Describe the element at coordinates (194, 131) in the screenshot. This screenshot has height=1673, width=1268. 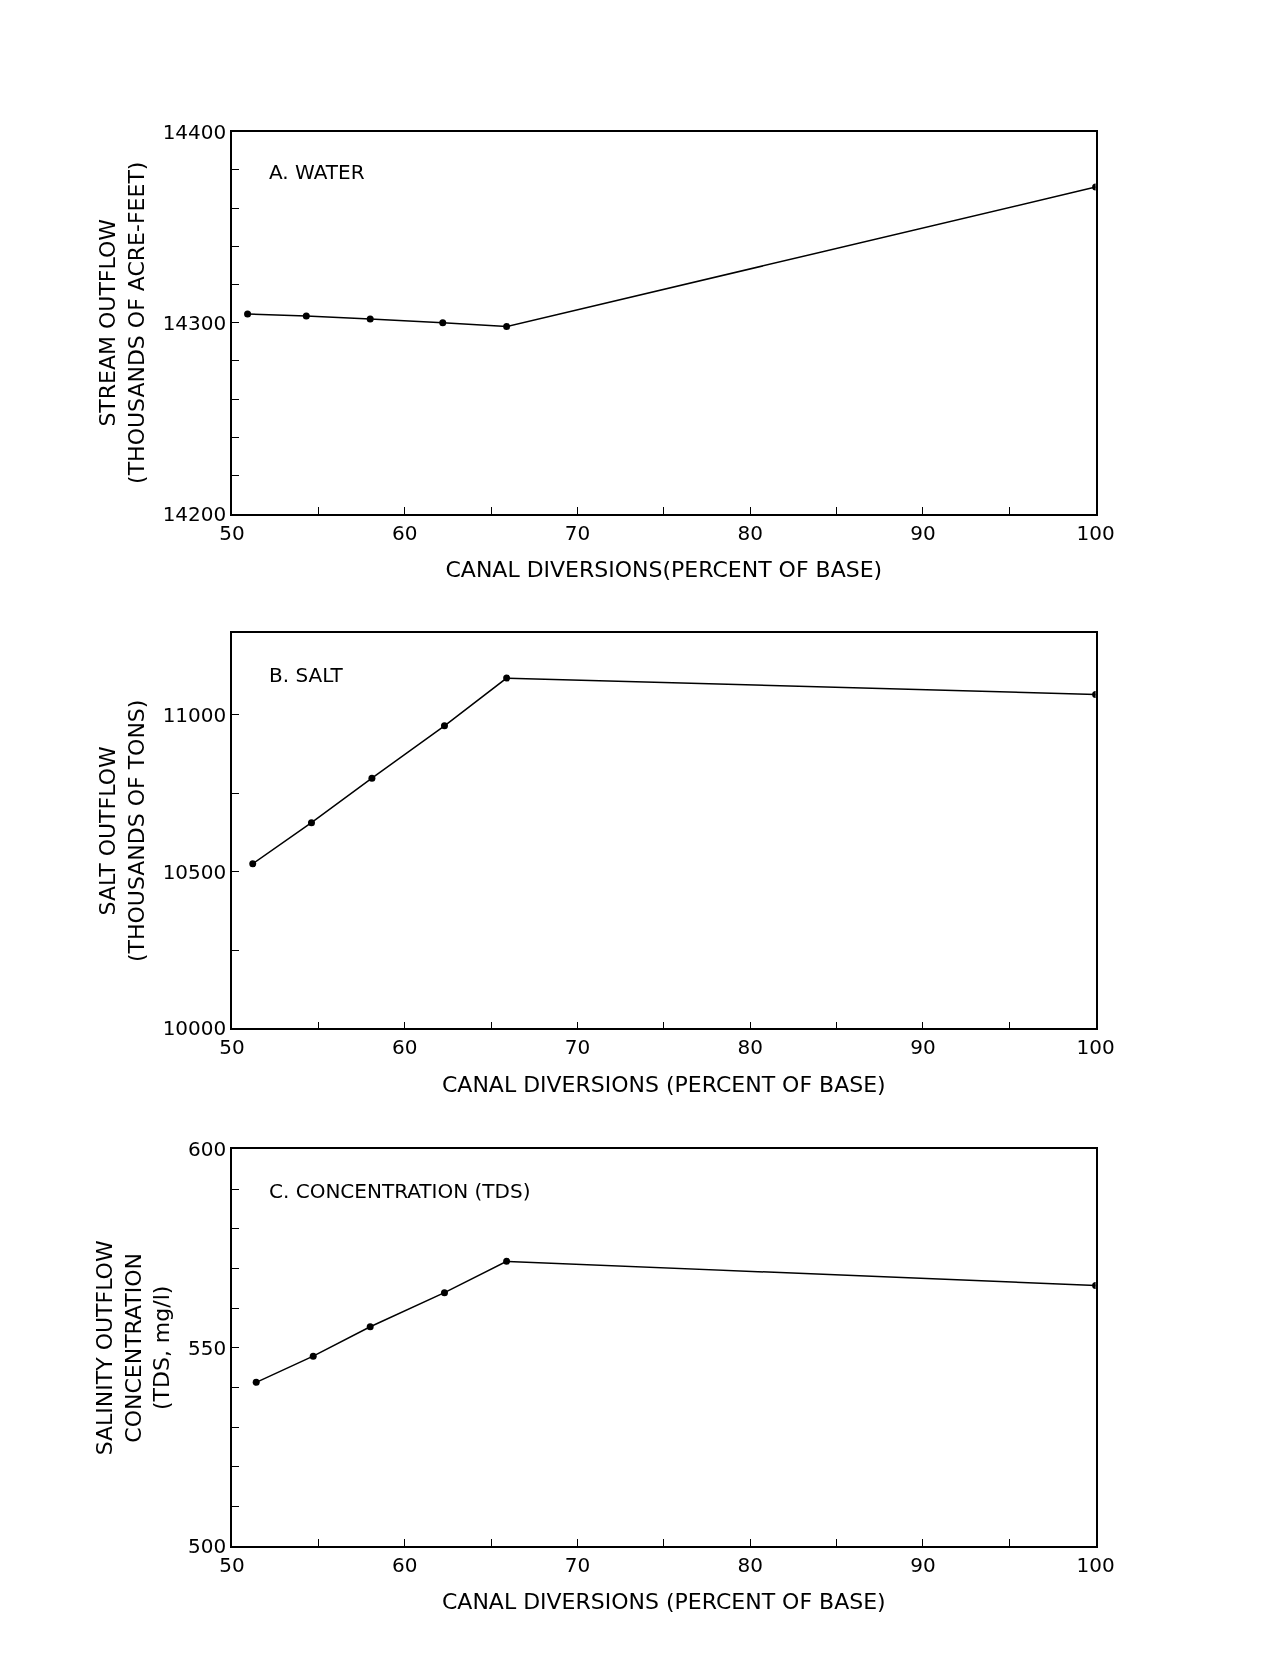
I see `y-tick-label: 14400` at that location.